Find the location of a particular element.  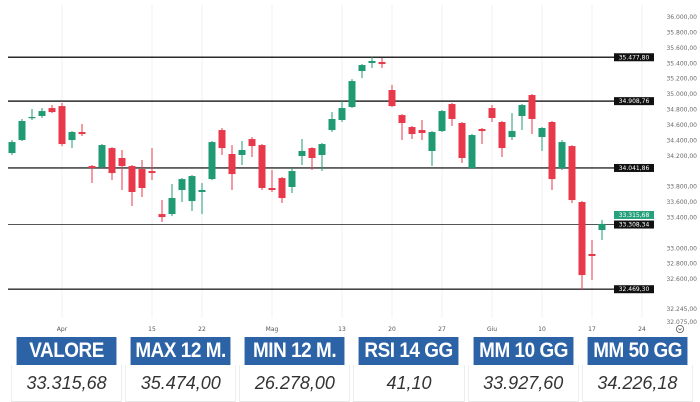

header-min-12m: MIN 12 M. is located at coordinates (294, 351).